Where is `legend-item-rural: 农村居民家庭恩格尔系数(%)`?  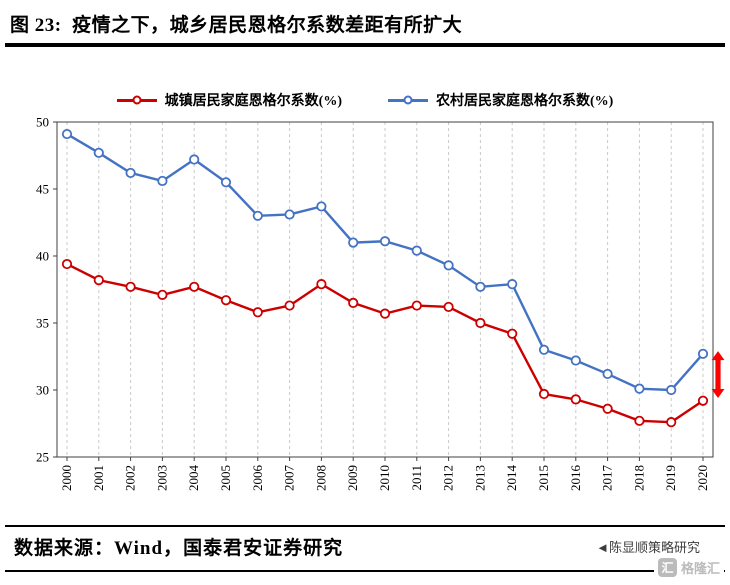
legend-item-rural: 农村居民家庭恩格尔系数(%) is located at coordinates (500, 100).